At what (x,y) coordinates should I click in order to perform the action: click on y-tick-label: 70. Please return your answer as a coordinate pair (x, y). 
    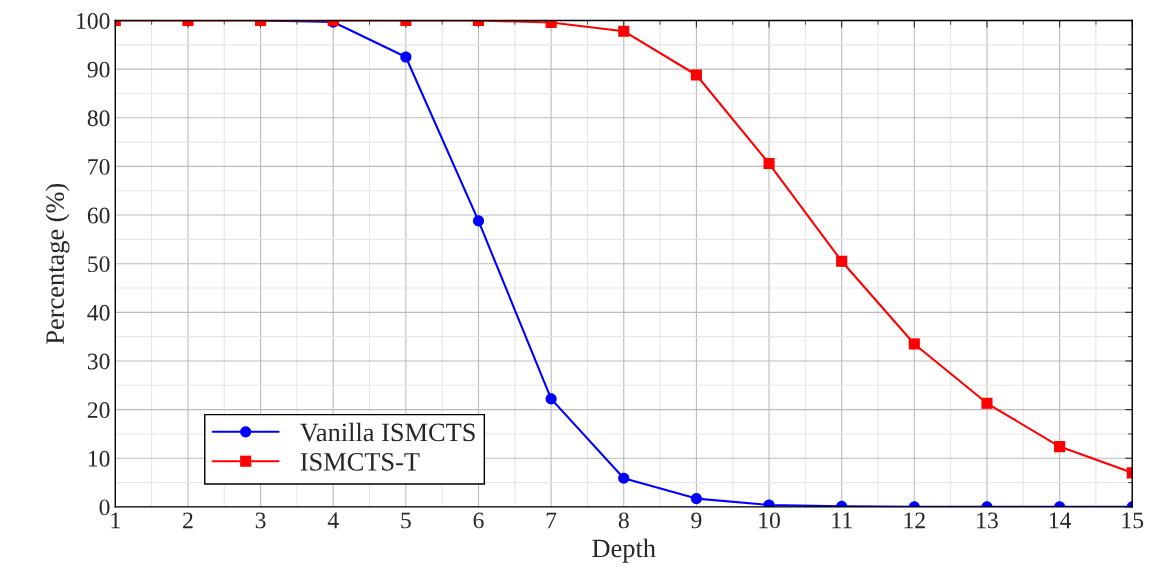
    Looking at the image, I should click on (99, 166).